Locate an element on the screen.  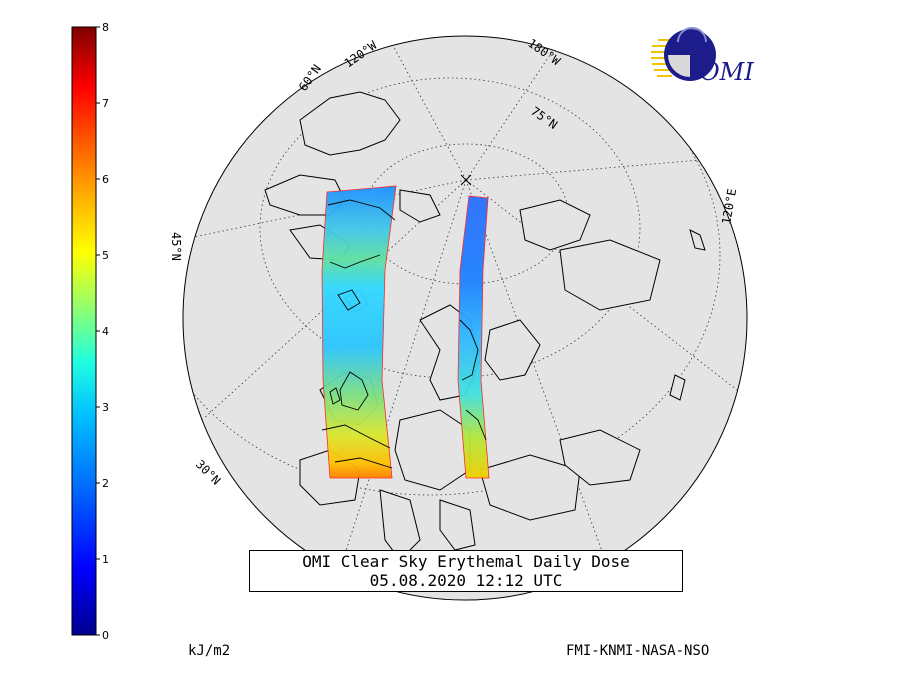
title-line-2: 05.08.2020 12:12 UTC is located at coordinates (466, 580).